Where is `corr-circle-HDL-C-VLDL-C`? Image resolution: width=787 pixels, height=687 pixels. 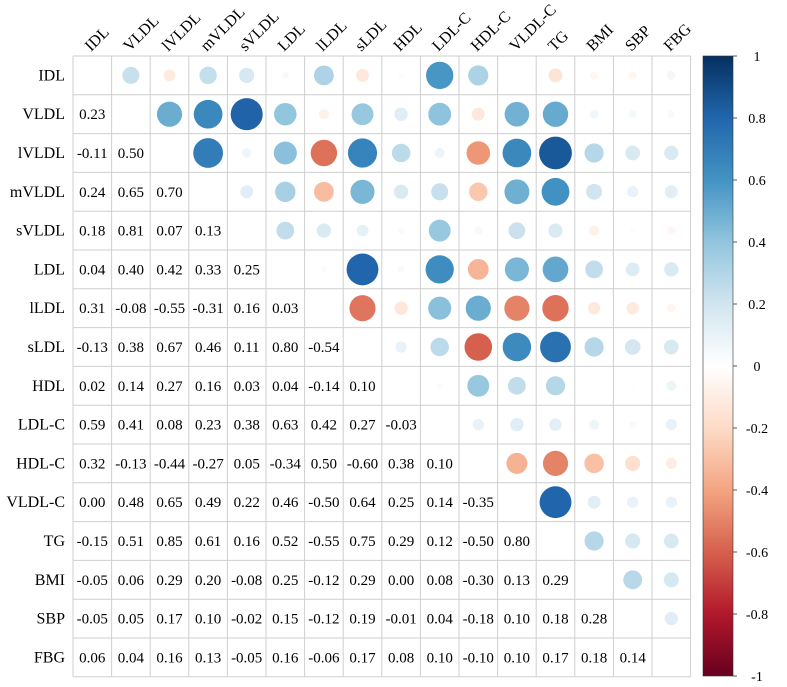
corr-circle-HDL-C-VLDL-C is located at coordinates (517, 463).